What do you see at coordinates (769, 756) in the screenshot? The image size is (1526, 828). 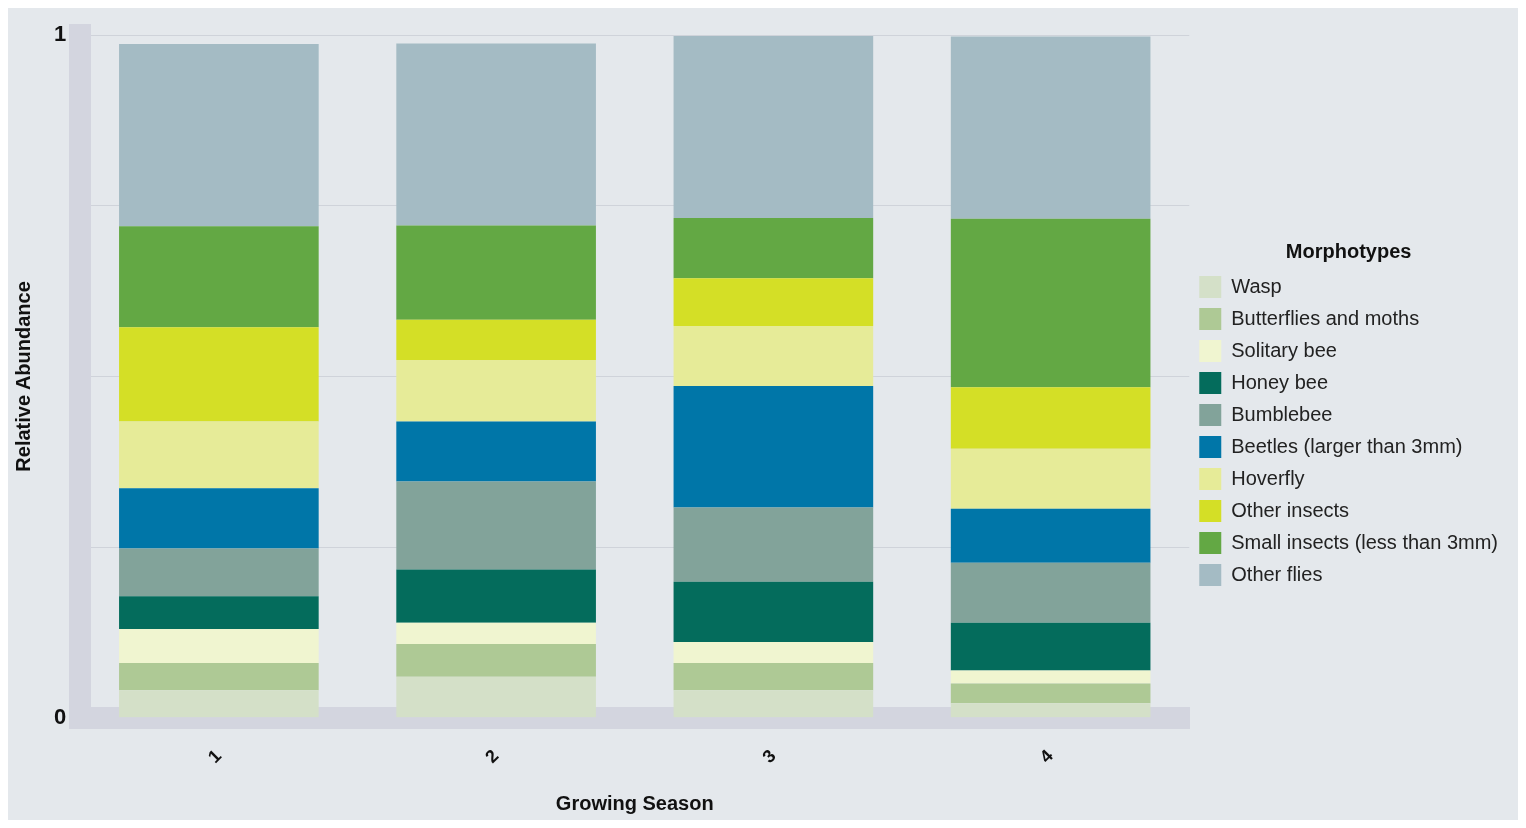 I see `x-tick-label: 3` at bounding box center [769, 756].